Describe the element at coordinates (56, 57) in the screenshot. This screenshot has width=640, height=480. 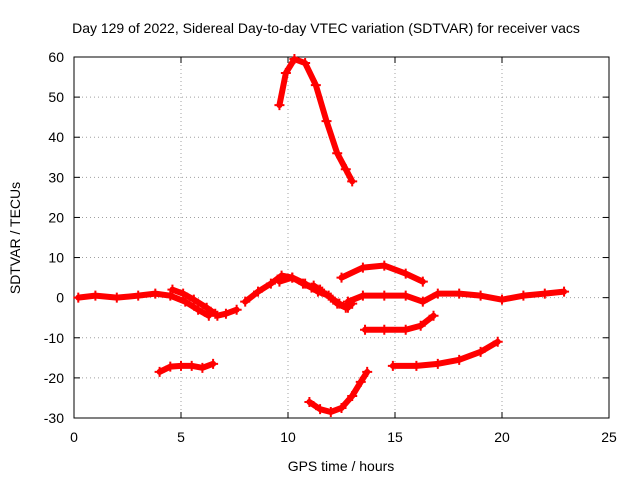
I see `y-tick-label: 60` at that location.